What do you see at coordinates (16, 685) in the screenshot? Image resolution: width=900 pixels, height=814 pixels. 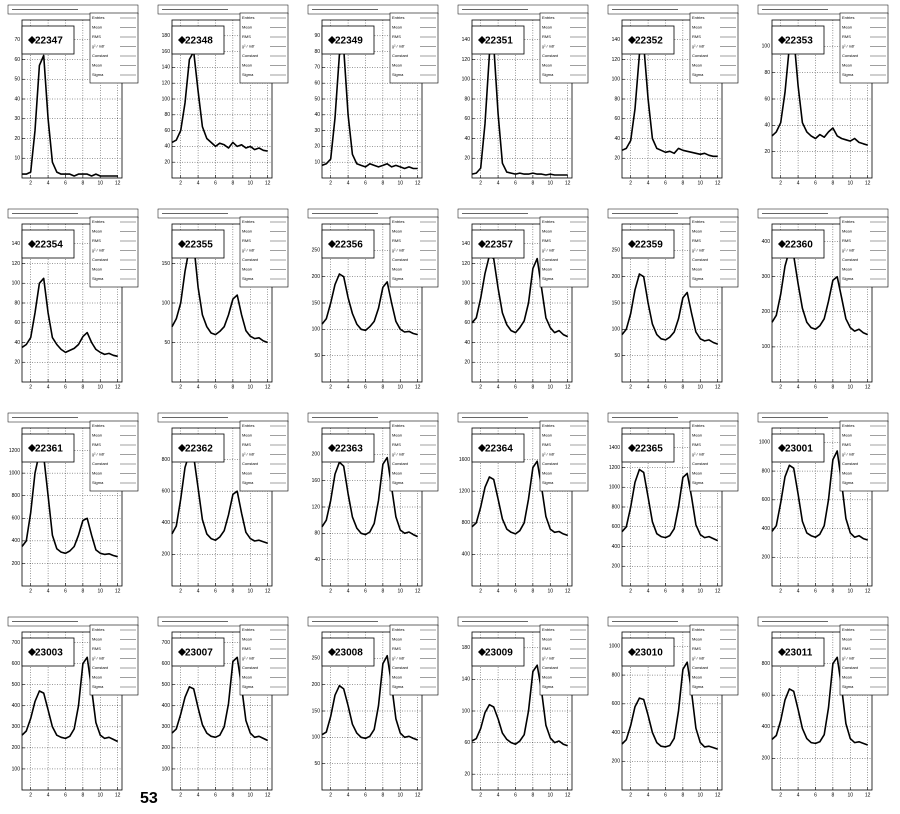 I see `y-tick-label: 500` at bounding box center [16, 685].